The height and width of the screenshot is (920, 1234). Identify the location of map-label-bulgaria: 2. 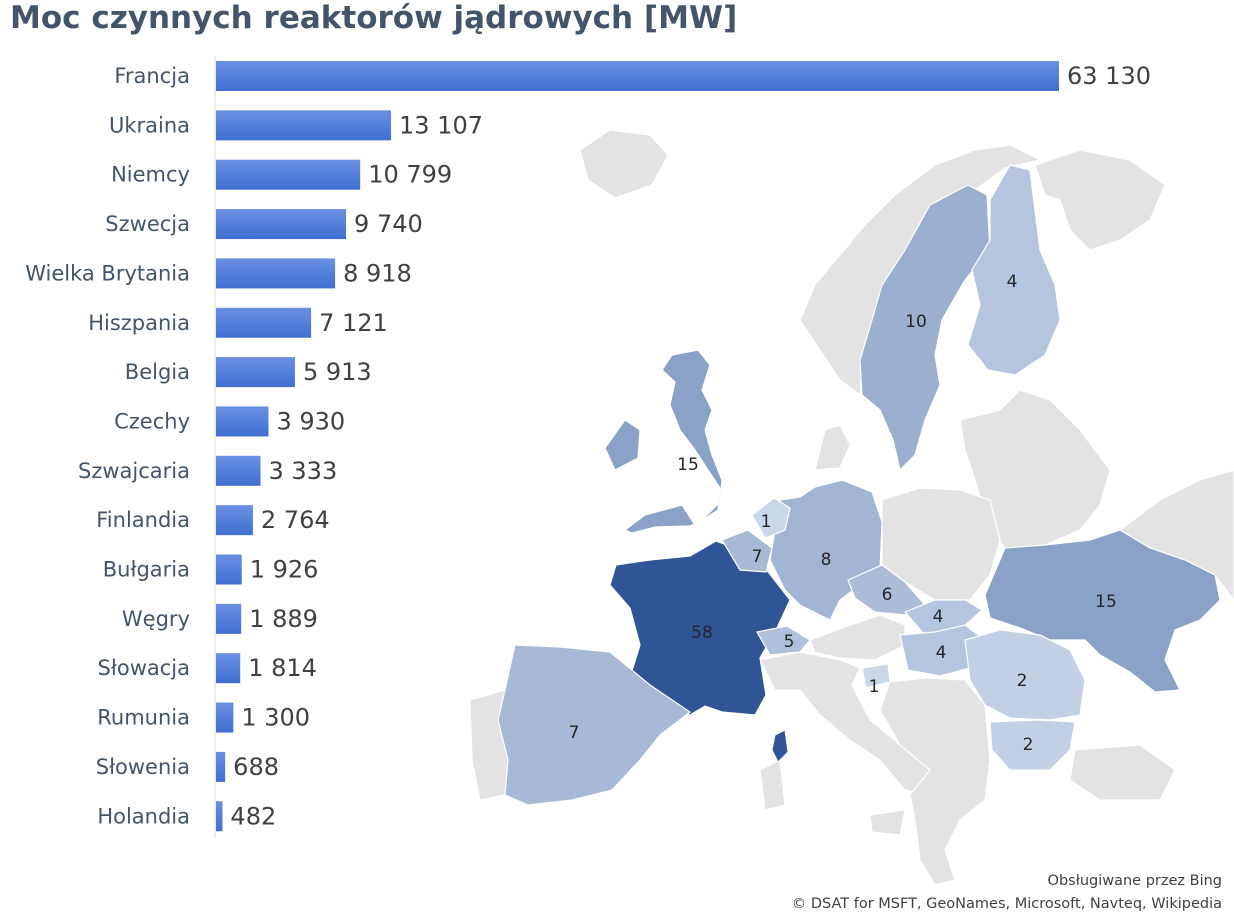
(1028, 745).